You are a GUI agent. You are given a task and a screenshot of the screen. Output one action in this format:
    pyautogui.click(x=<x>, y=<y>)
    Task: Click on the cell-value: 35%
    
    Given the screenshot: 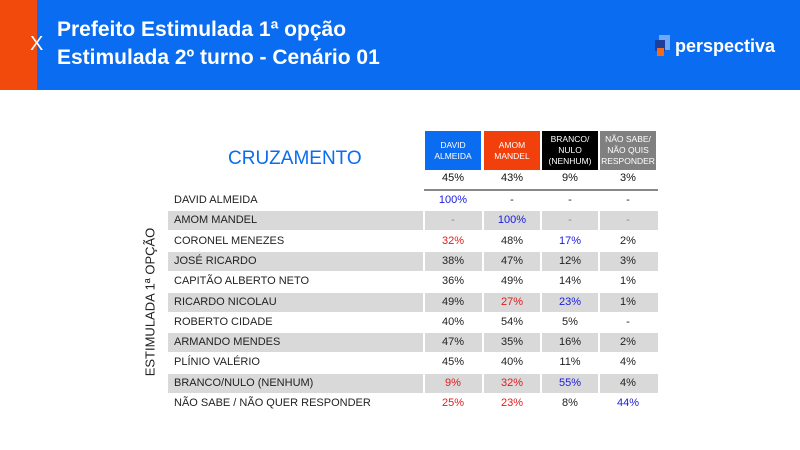 What is the action you would take?
    pyautogui.click(x=512, y=342)
    